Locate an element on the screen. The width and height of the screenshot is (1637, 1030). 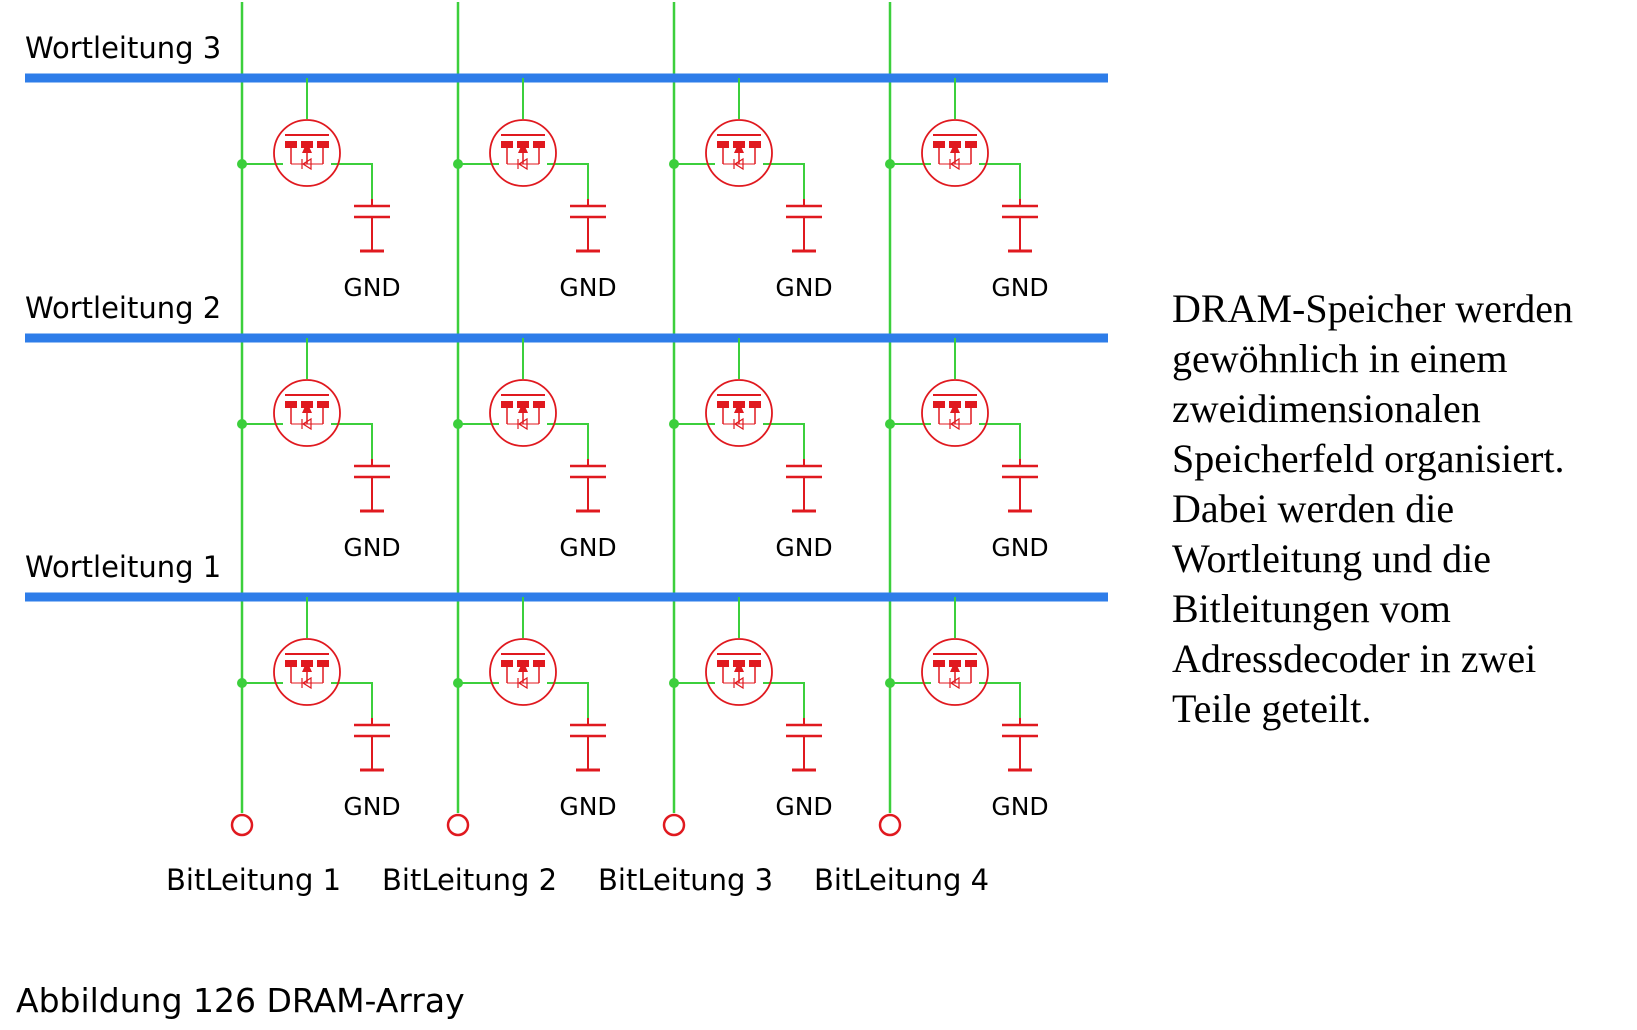
bit-line-label-3: BitLeitung 3 is located at coordinates (685, 880).